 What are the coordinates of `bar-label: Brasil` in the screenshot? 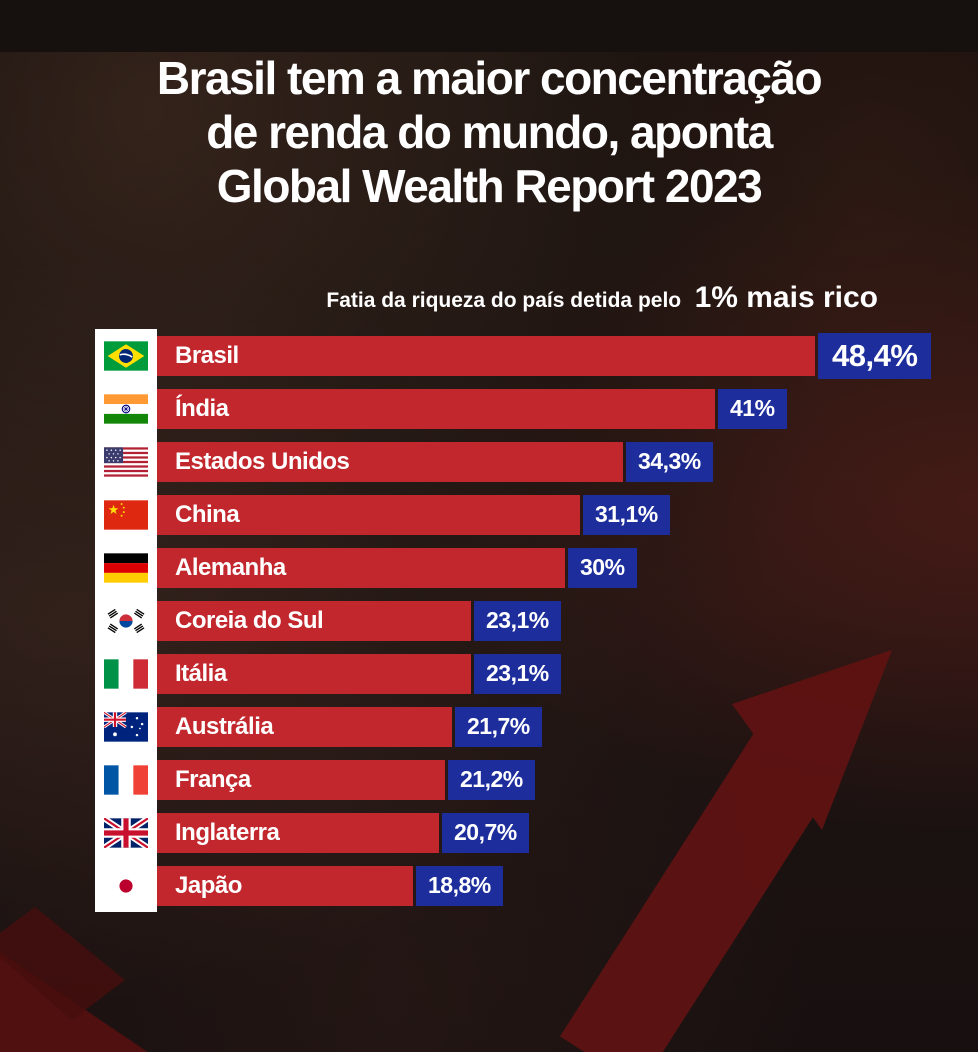 It's located at (207, 355).